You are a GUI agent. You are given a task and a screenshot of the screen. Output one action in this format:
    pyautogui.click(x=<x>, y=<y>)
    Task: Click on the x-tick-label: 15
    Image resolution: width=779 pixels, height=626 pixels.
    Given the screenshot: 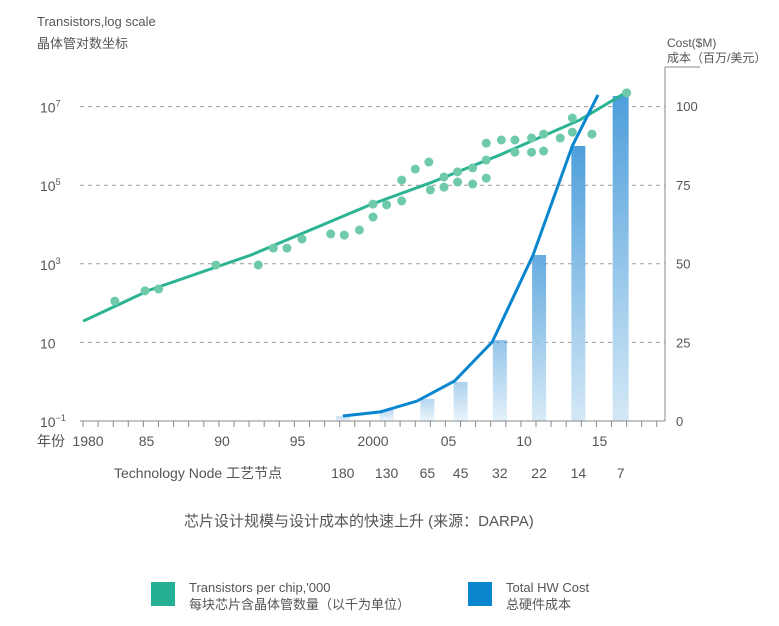 What is the action you would take?
    pyautogui.click(x=600, y=441)
    